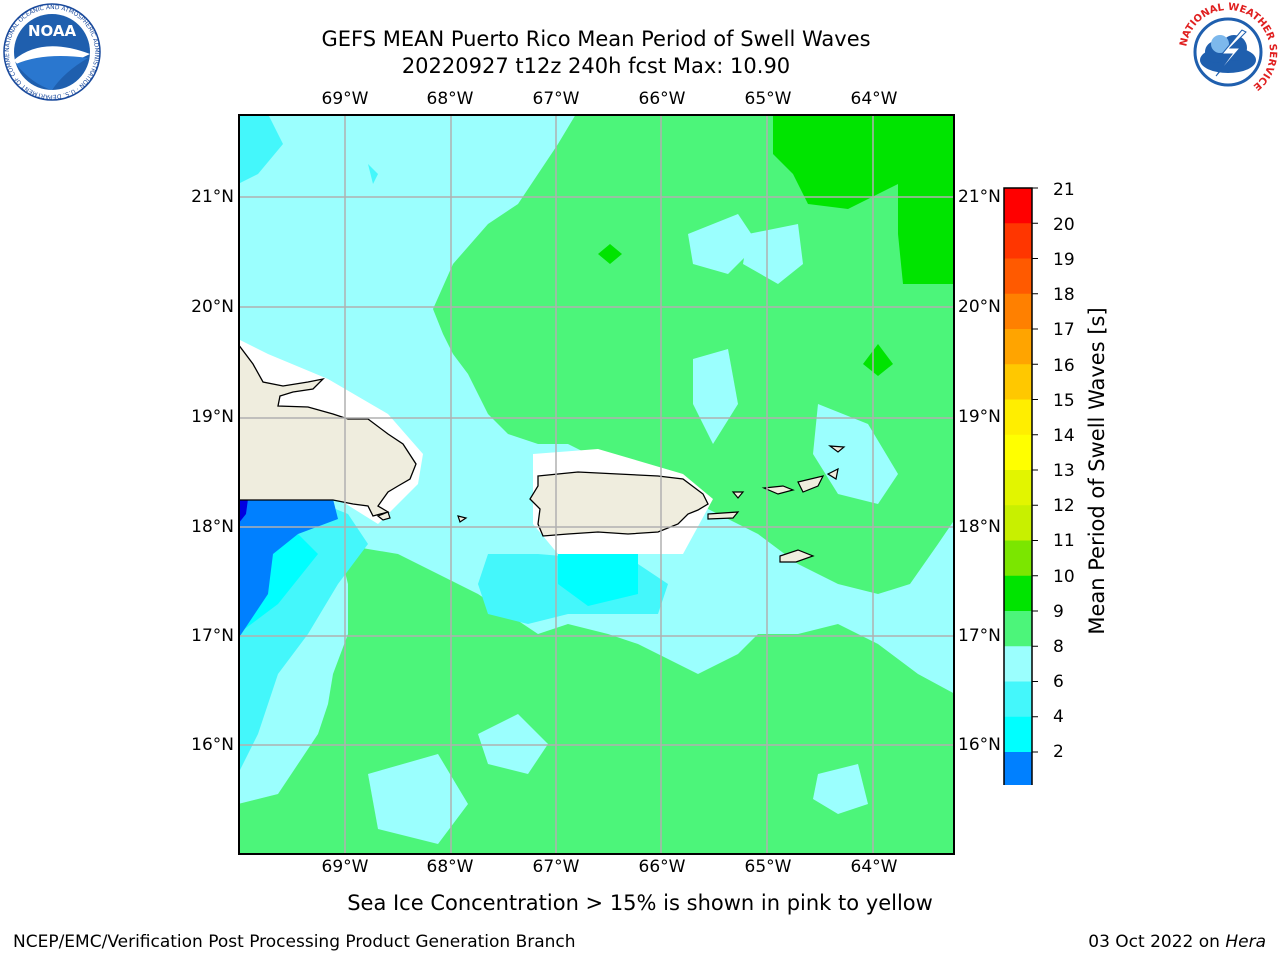  What do you see at coordinates (1064, 225) in the screenshot?
I see `colorbar-tick: 20` at bounding box center [1064, 225].